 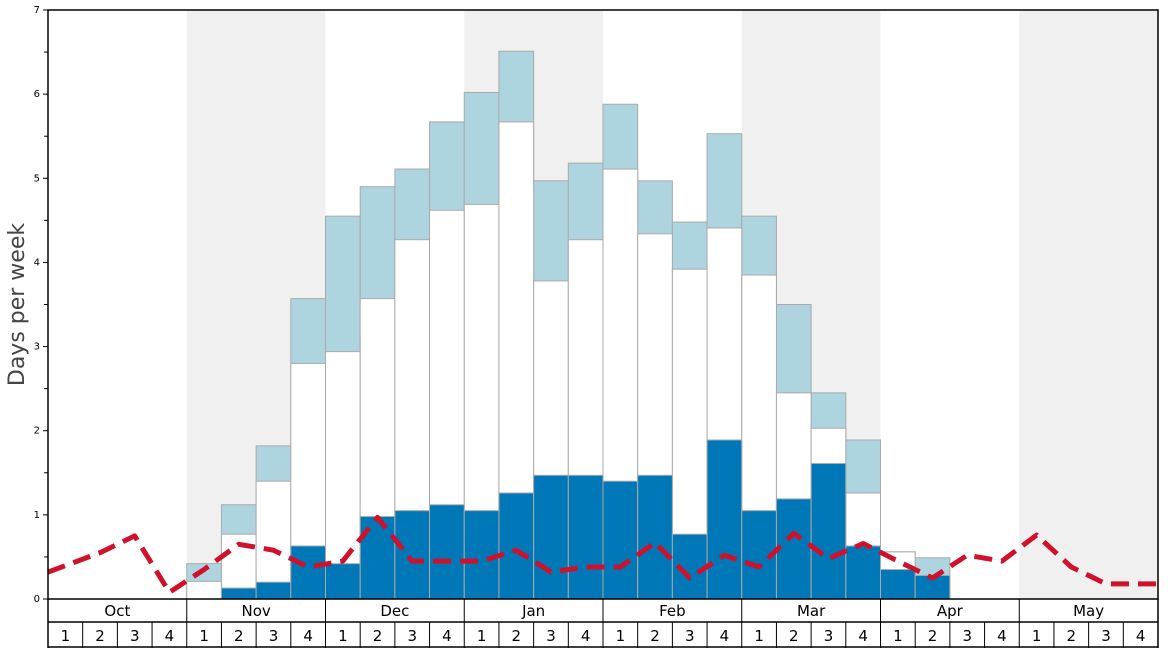 What do you see at coordinates (533, 611) in the screenshot?
I see `month-label: Jan` at bounding box center [533, 611].